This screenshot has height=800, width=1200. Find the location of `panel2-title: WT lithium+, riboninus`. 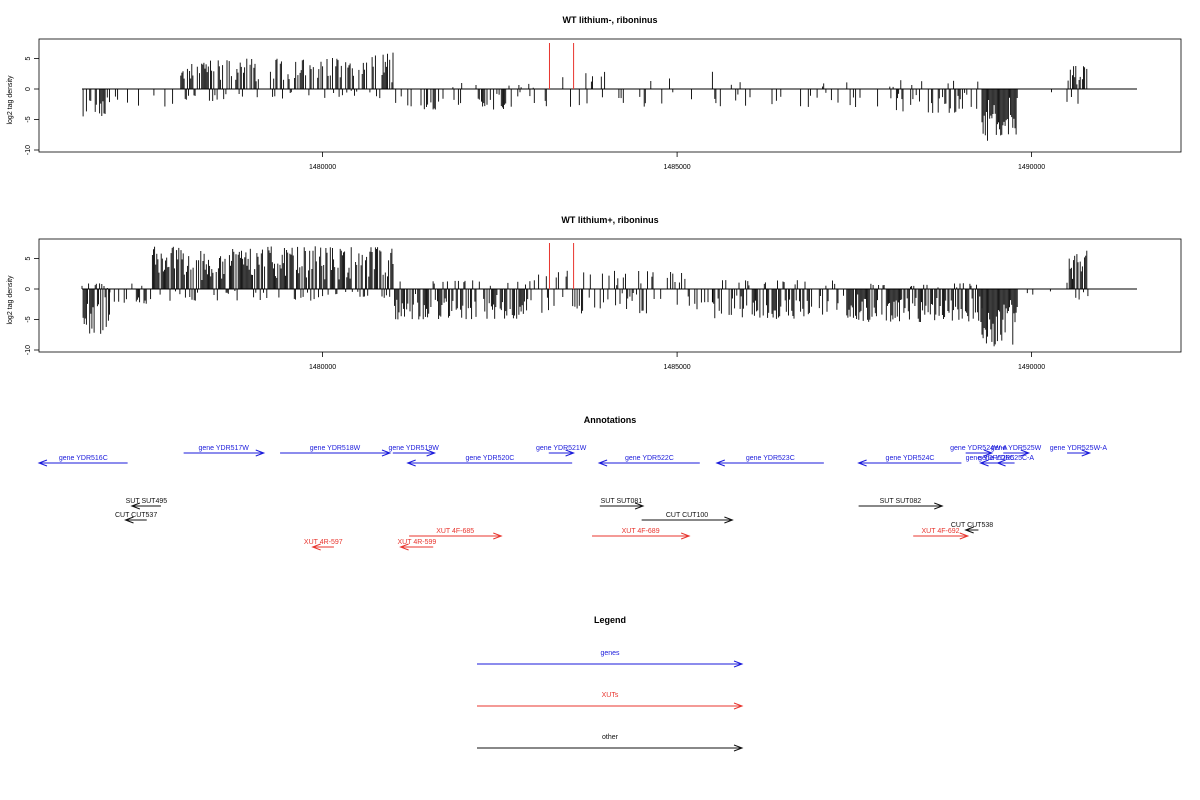

panel2-title: WT lithium+, riboninus is located at coordinates (609, 220).